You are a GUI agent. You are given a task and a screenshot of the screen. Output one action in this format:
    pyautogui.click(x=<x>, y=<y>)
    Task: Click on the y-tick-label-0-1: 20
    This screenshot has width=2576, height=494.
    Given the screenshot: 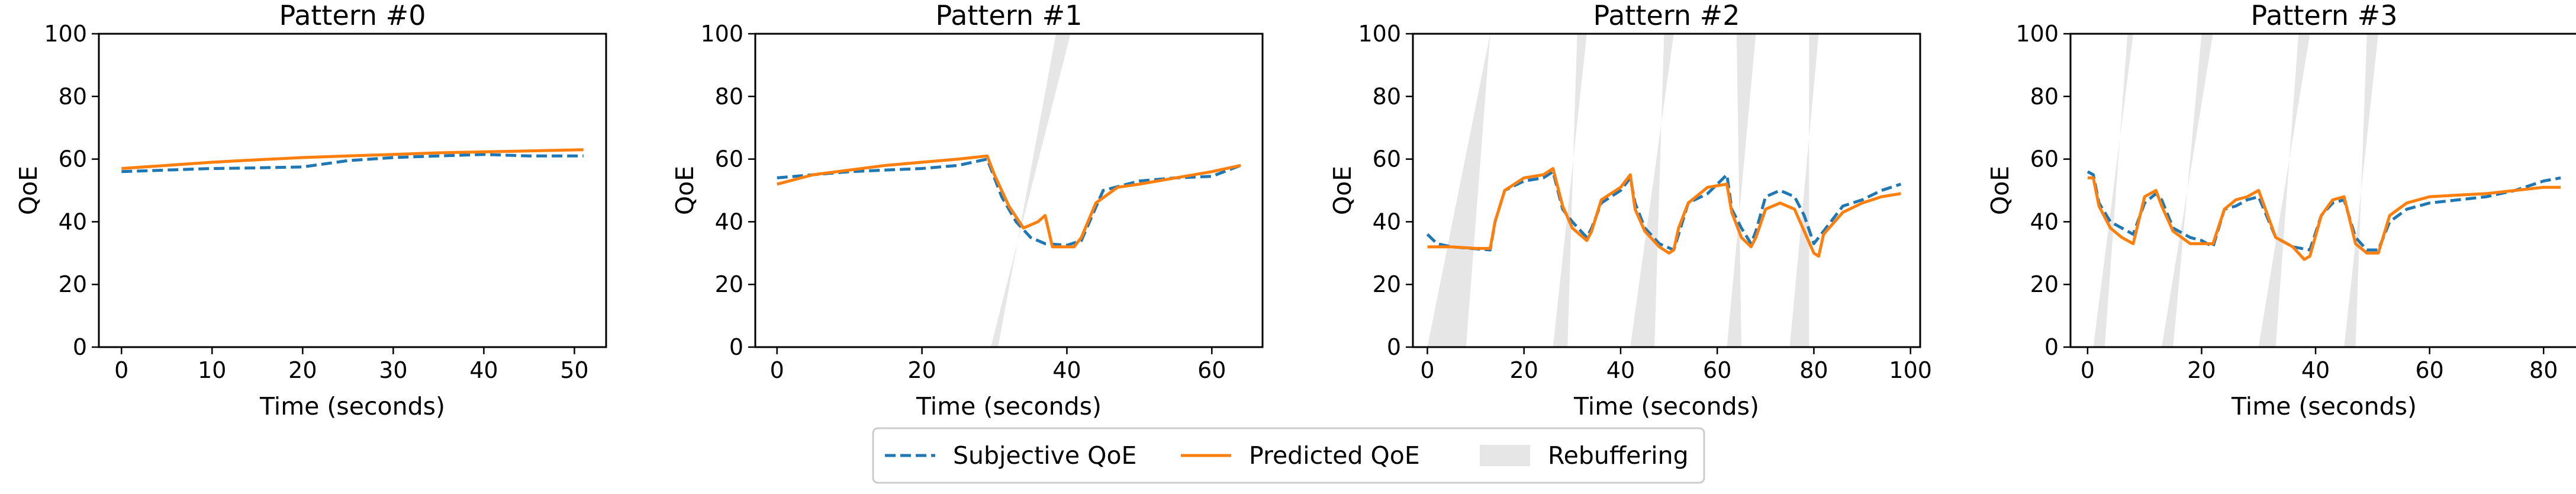 What is the action you would take?
    pyautogui.click(x=73, y=284)
    